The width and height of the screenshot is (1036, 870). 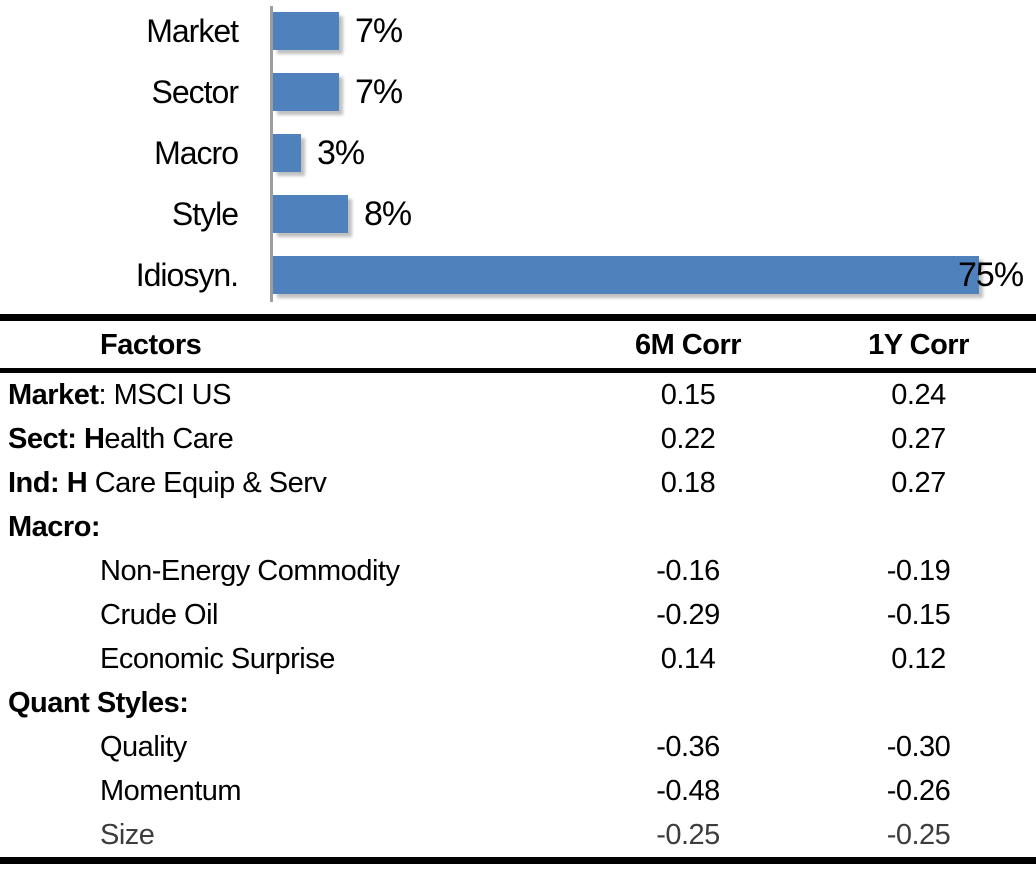 What do you see at coordinates (688, 570) in the screenshot?
I see `corr-6m-cell: -0.16` at bounding box center [688, 570].